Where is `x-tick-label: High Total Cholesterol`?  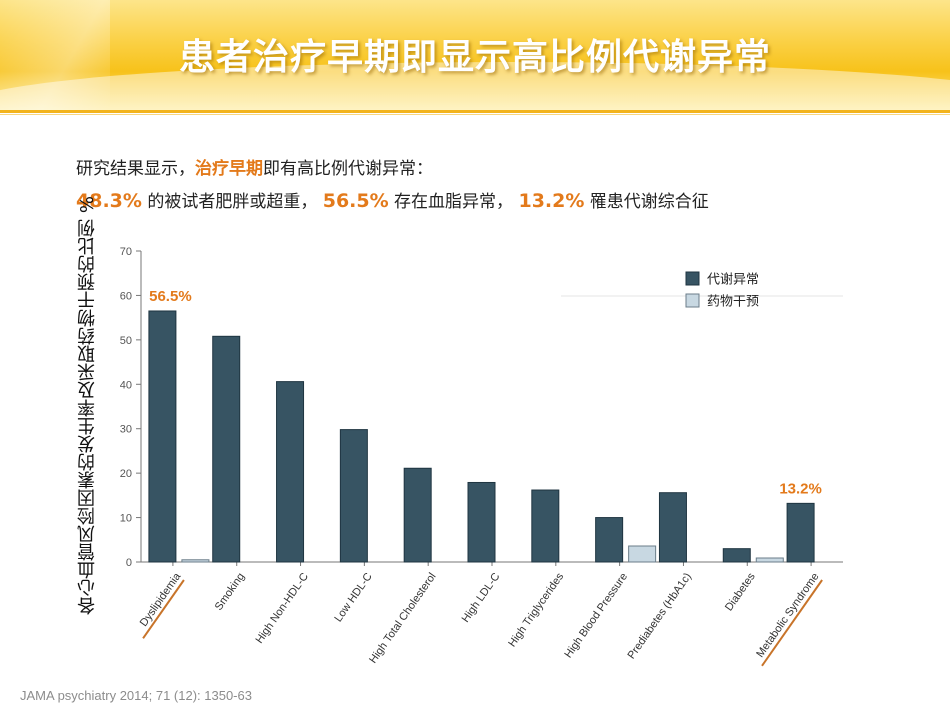
x-tick-label: High Total Cholesterol is located at coordinates (402, 618).